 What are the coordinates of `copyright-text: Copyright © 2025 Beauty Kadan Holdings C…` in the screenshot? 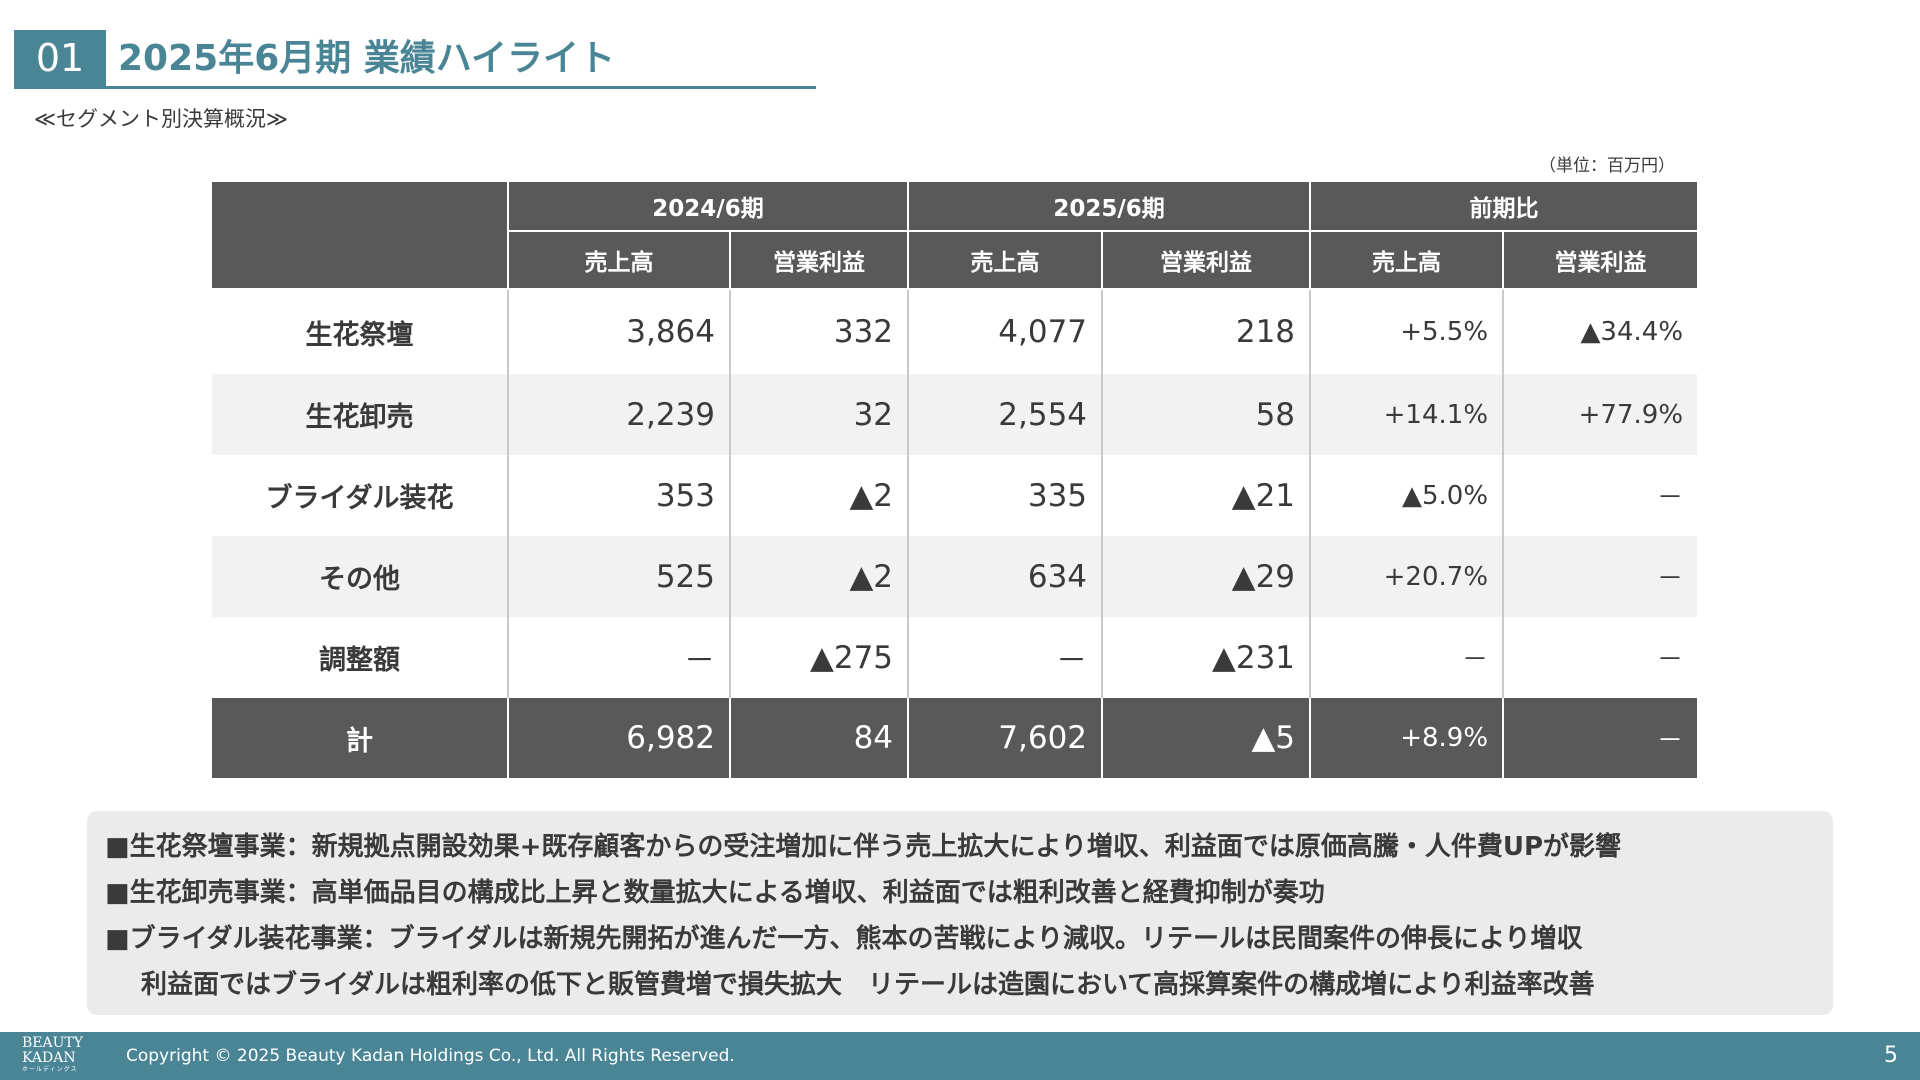 It's located at (430, 1056).